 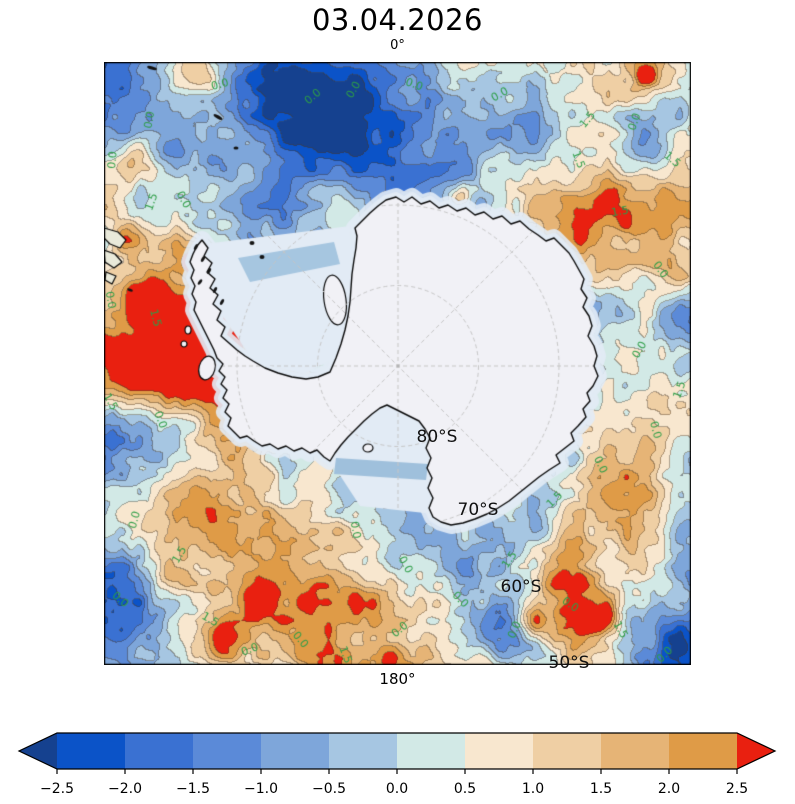 I want to click on colorbar-tick-label: −1.5, so click(x=193, y=789).